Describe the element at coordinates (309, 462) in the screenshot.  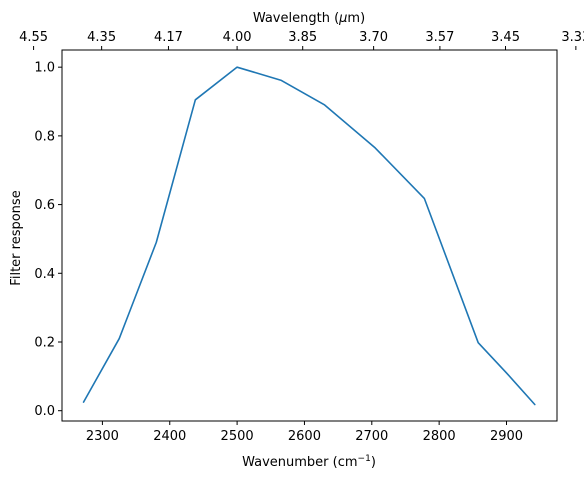
I see `x-axis-label: Wavenumber (cm−1)` at that location.